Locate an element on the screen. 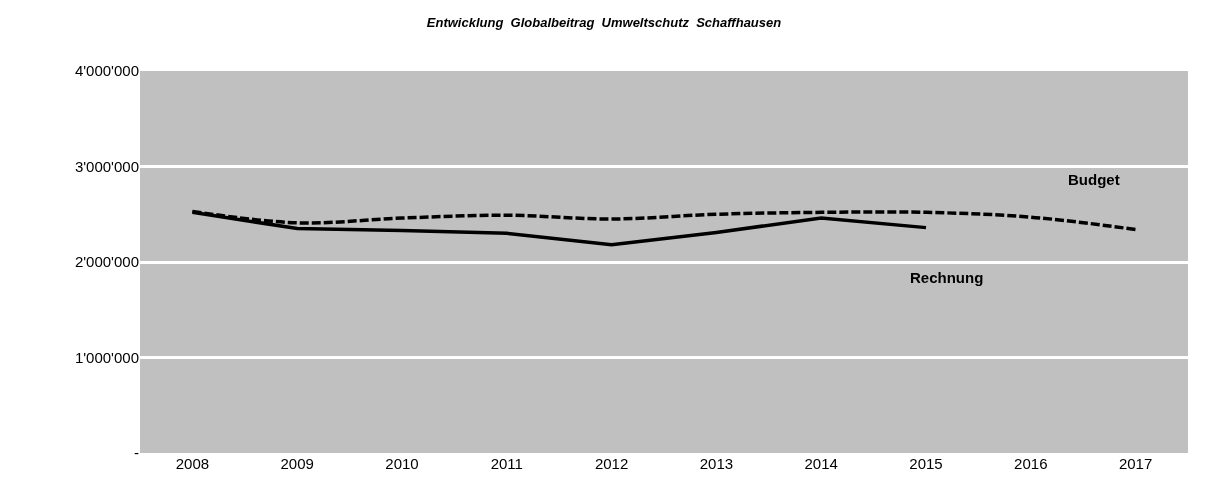 This screenshot has height=501, width=1208. x-tick-label: 2017 is located at coordinates (1135, 463).